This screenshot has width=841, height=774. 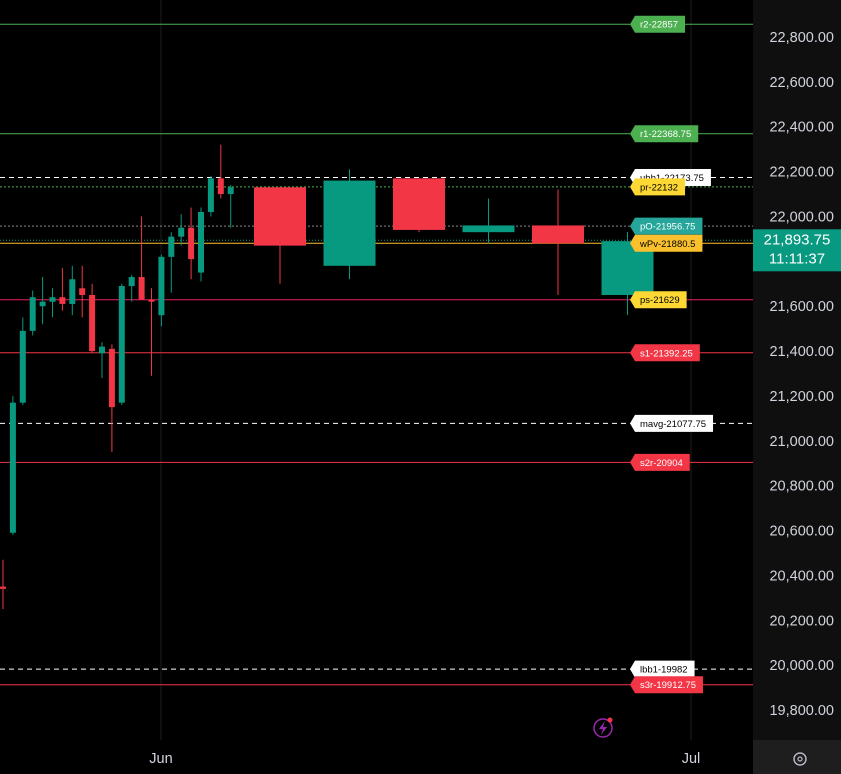 What do you see at coordinates (801, 576) in the screenshot?
I see `y-tick-label: 20,400.00` at bounding box center [801, 576].